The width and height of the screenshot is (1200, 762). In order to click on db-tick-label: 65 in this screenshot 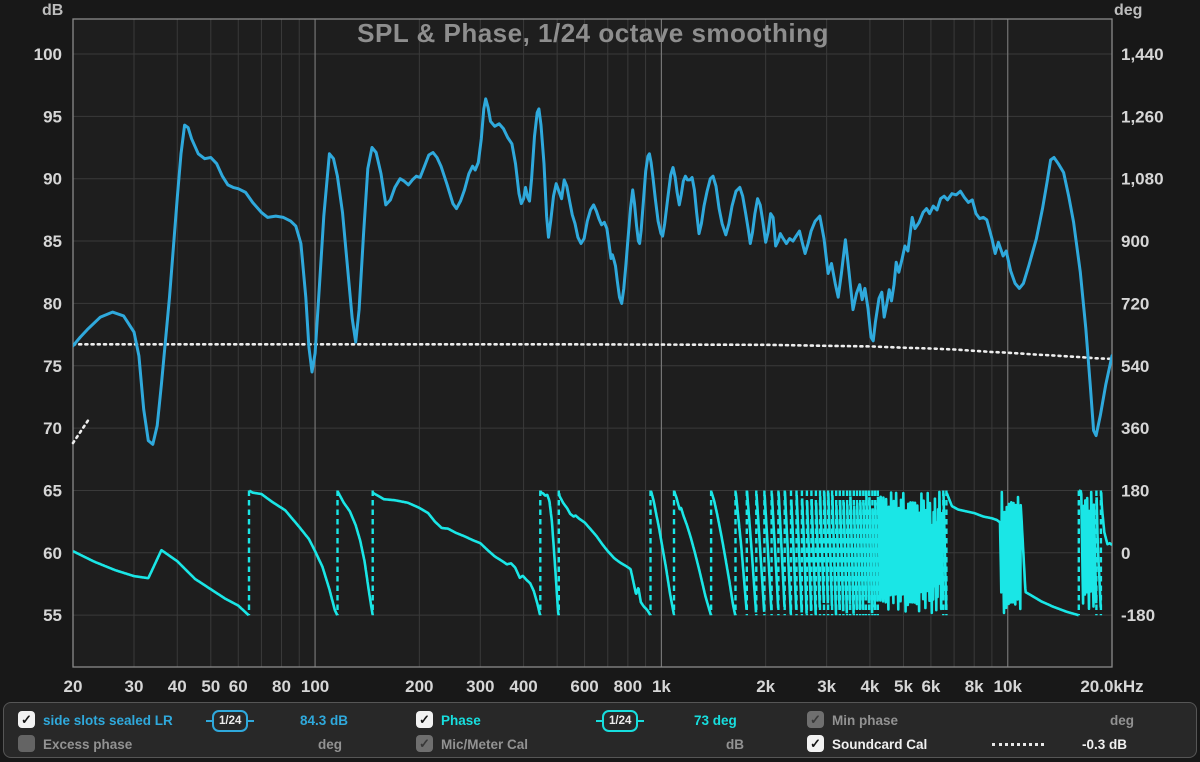, I will do `click(52, 490)`.